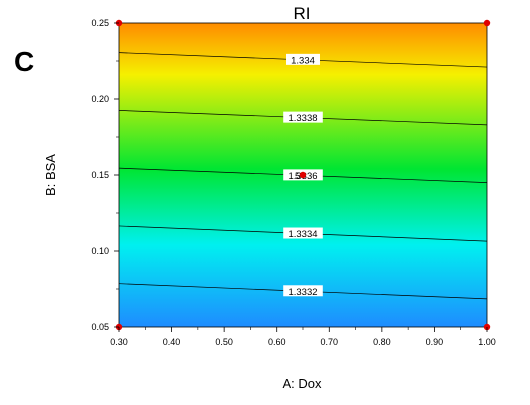  I want to click on y-axis-label: B: BSA, so click(50, 175).